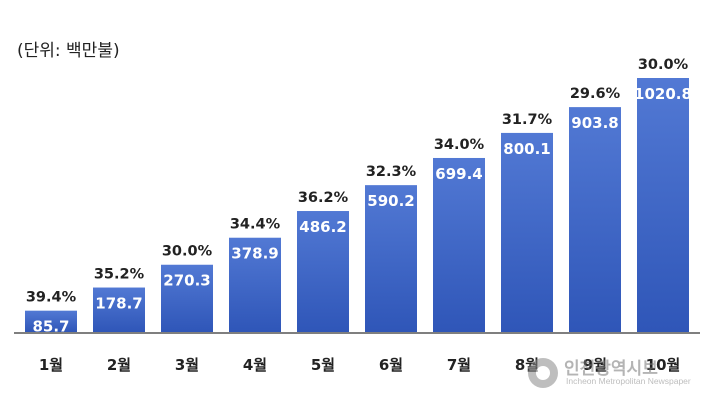  I want to click on value-label: 1020.8, so click(663, 94).